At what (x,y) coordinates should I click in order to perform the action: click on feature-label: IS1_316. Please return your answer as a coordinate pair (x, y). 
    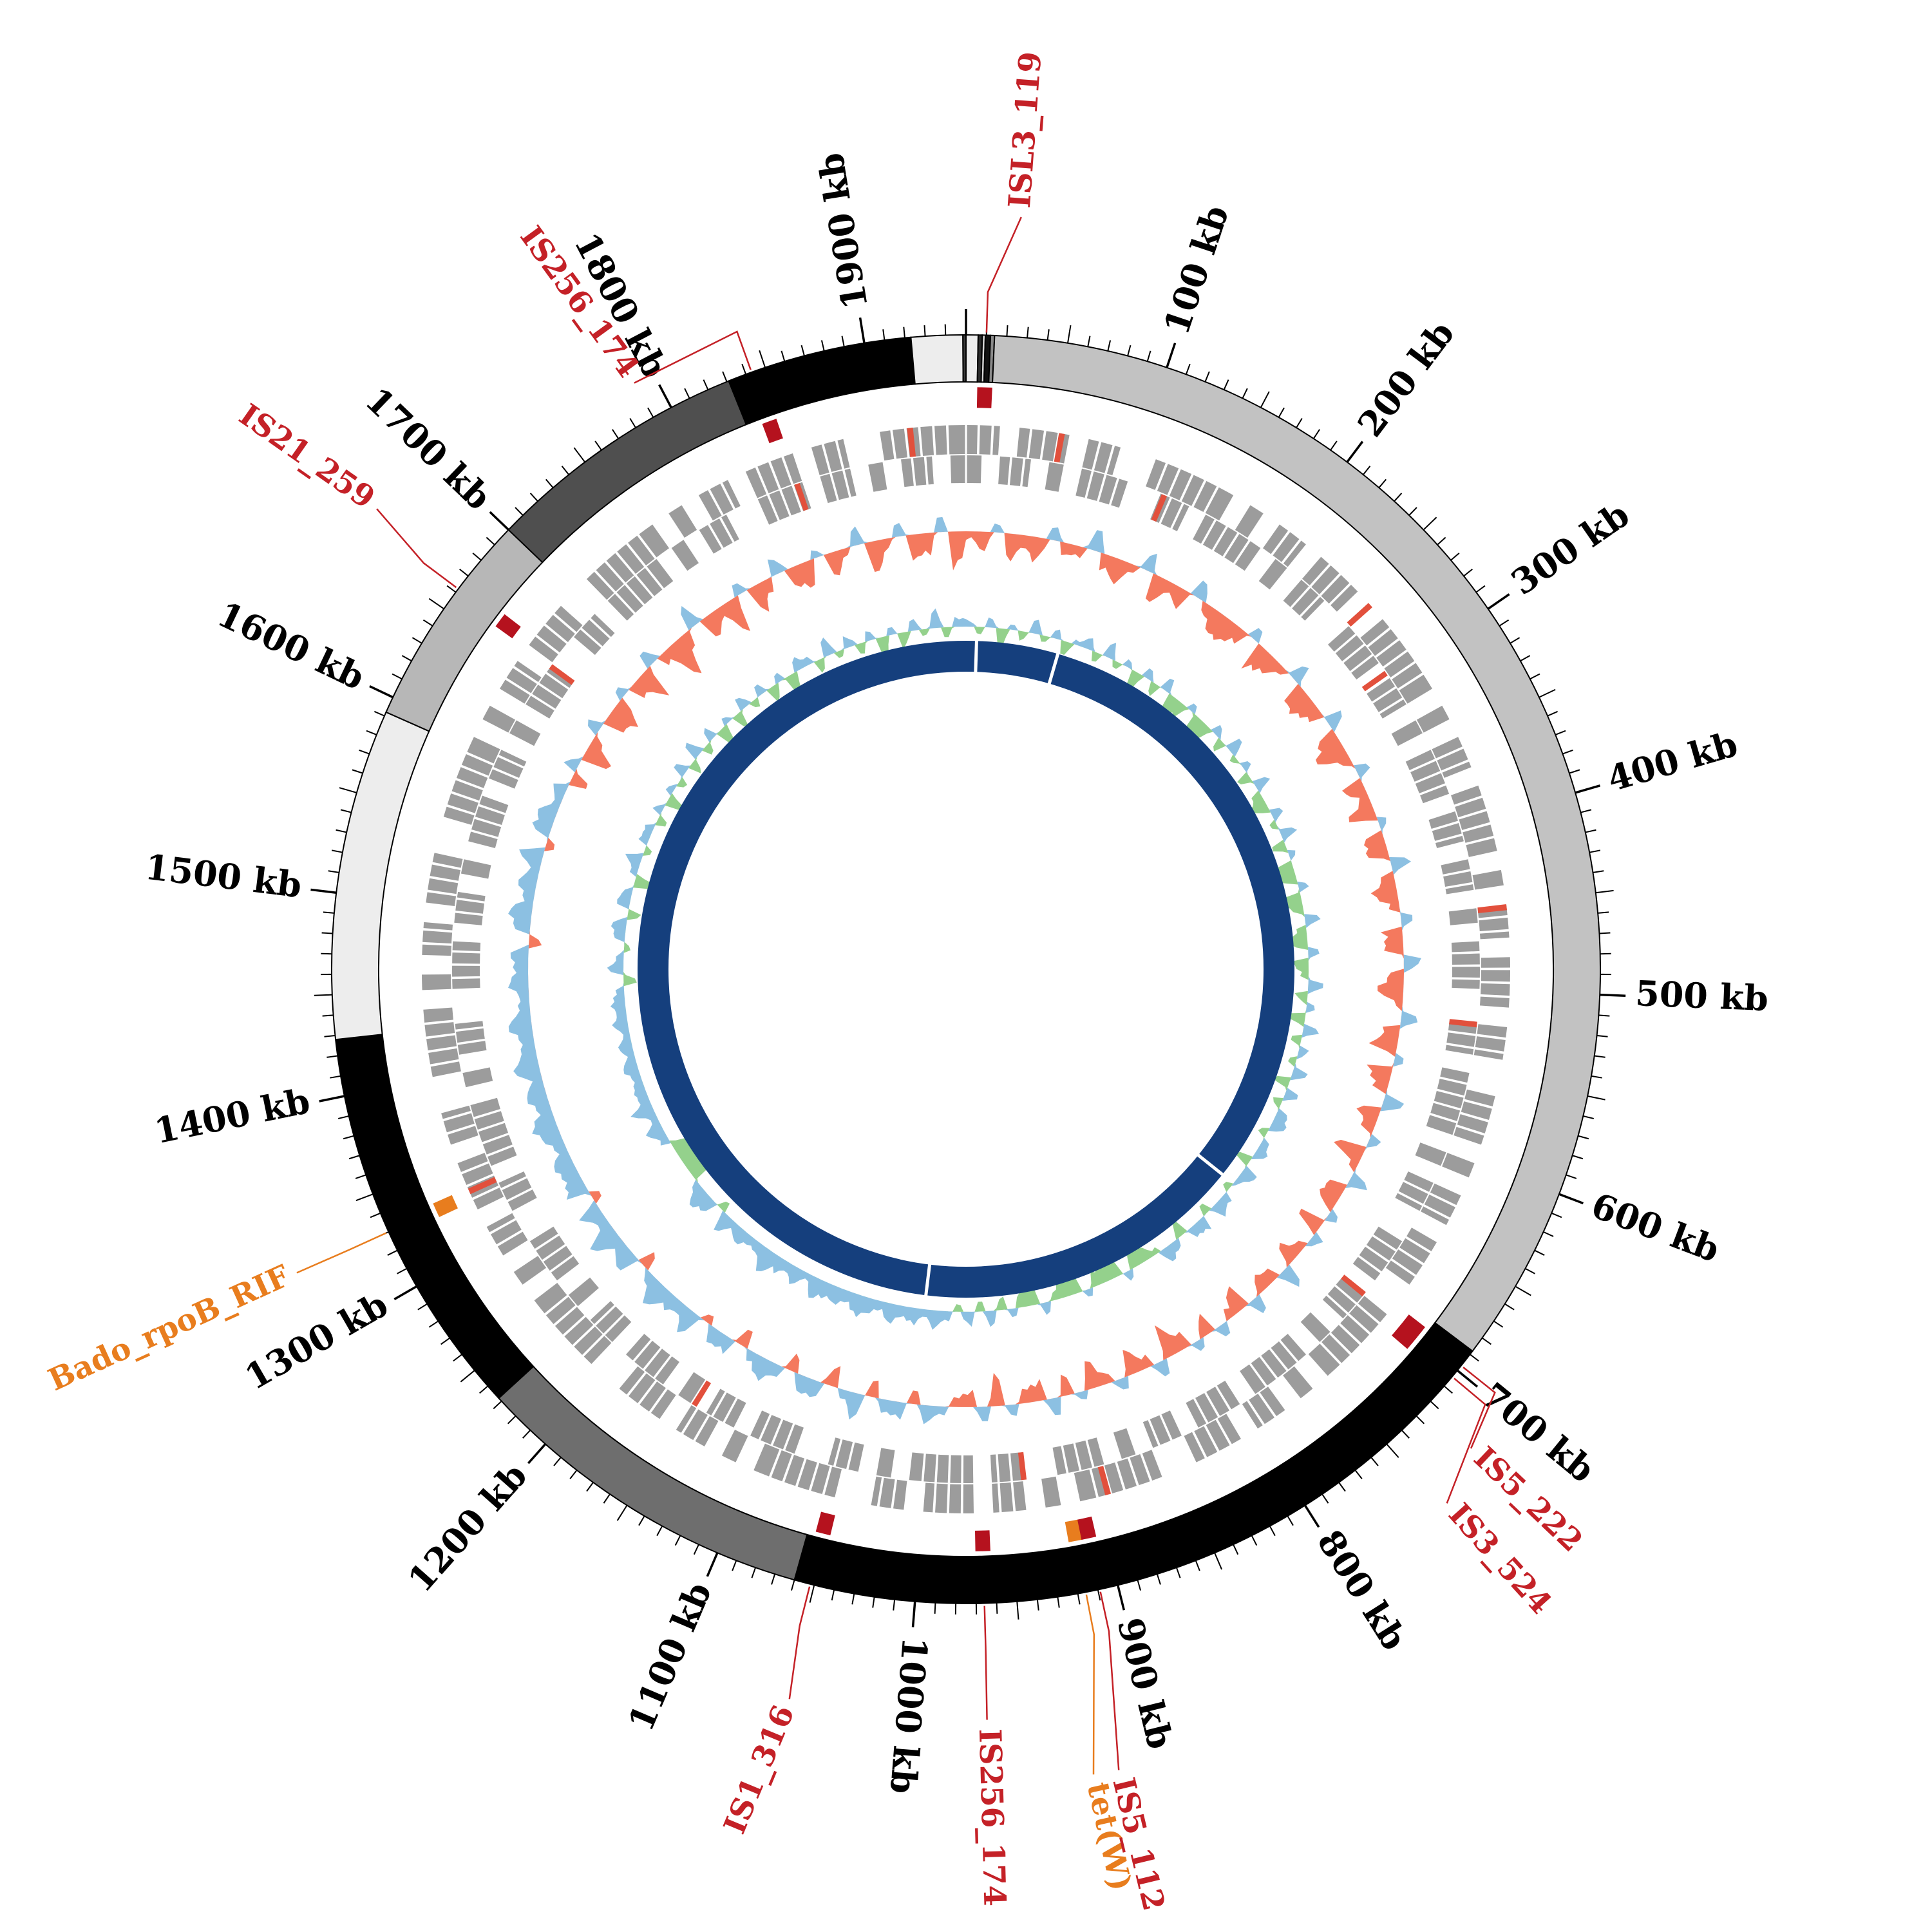
    Looking at the image, I should click on (759, 1770).